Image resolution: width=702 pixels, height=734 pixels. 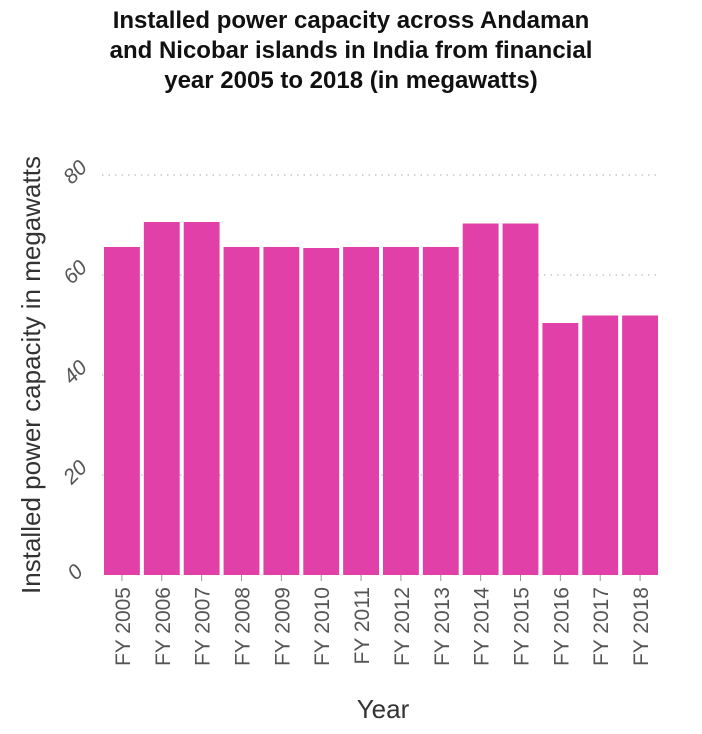 What do you see at coordinates (641, 626) in the screenshot?
I see `x-tick-label: FY 2018` at bounding box center [641, 626].